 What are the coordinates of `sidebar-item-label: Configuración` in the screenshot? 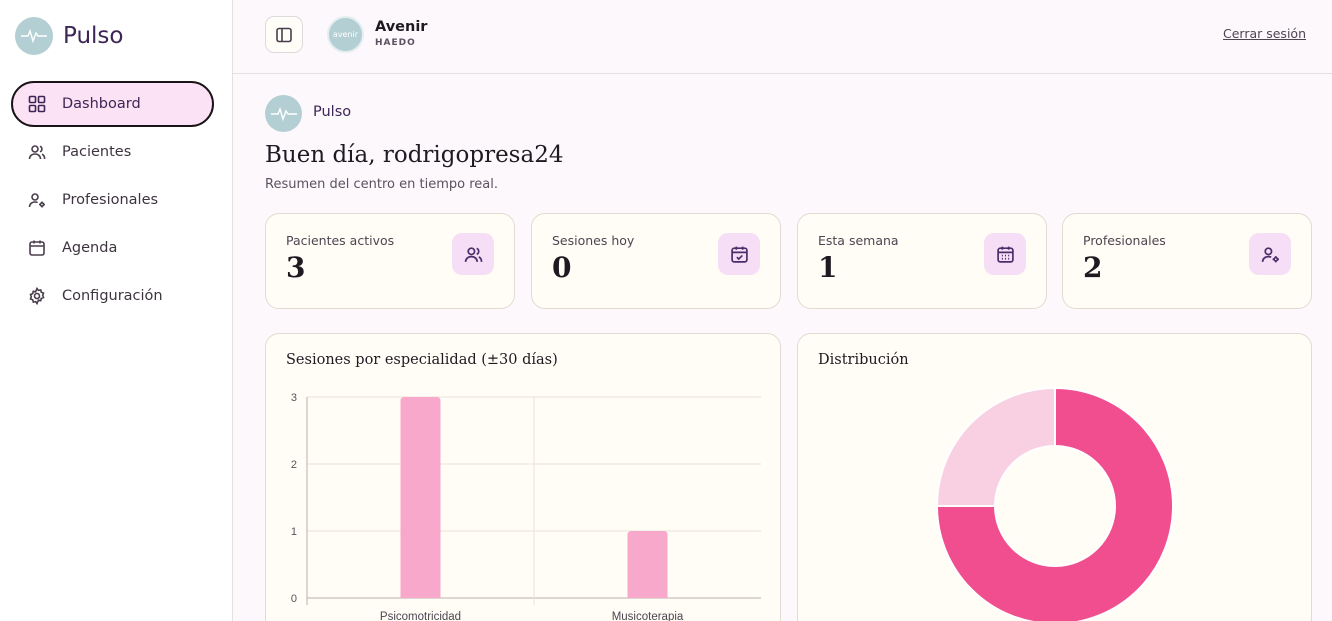 It's located at (112, 296).